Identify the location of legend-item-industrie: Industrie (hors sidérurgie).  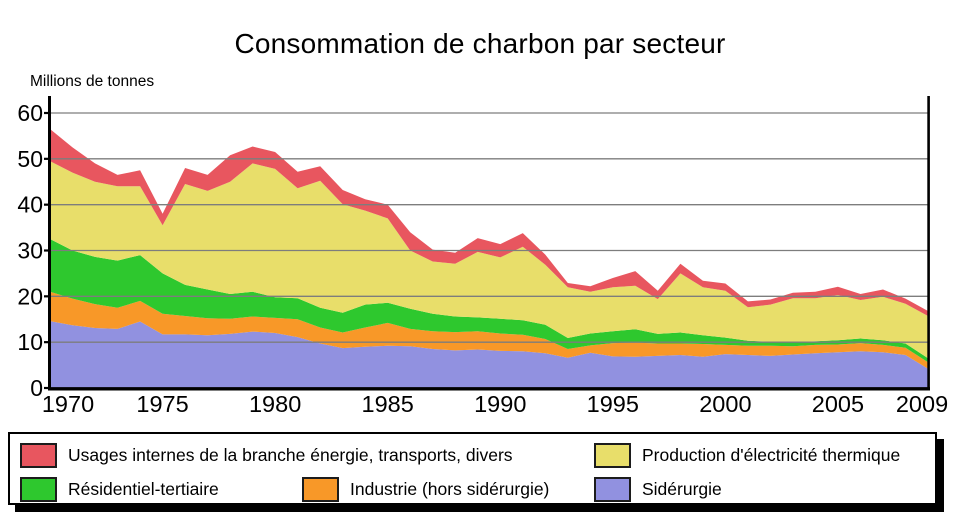
(425, 489).